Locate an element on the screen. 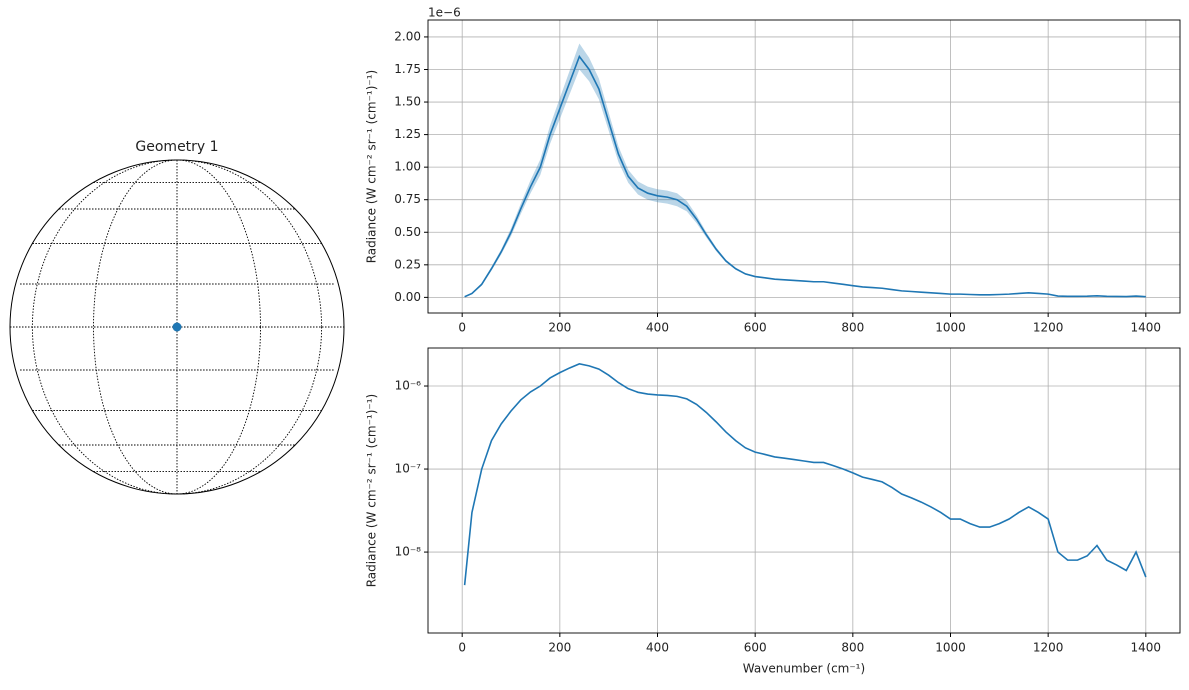 The width and height of the screenshot is (1189, 690). x-axis-label: Wavenumber (cm⁻¹) is located at coordinates (804, 669).